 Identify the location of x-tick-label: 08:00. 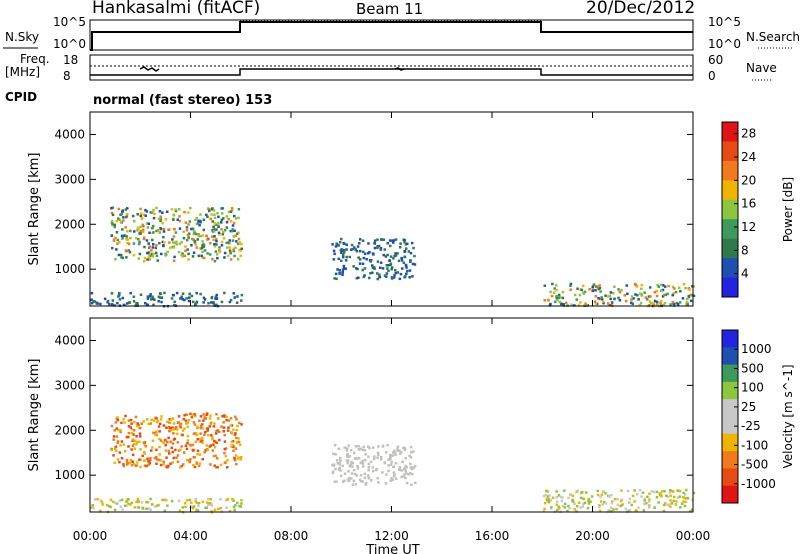
(291, 536).